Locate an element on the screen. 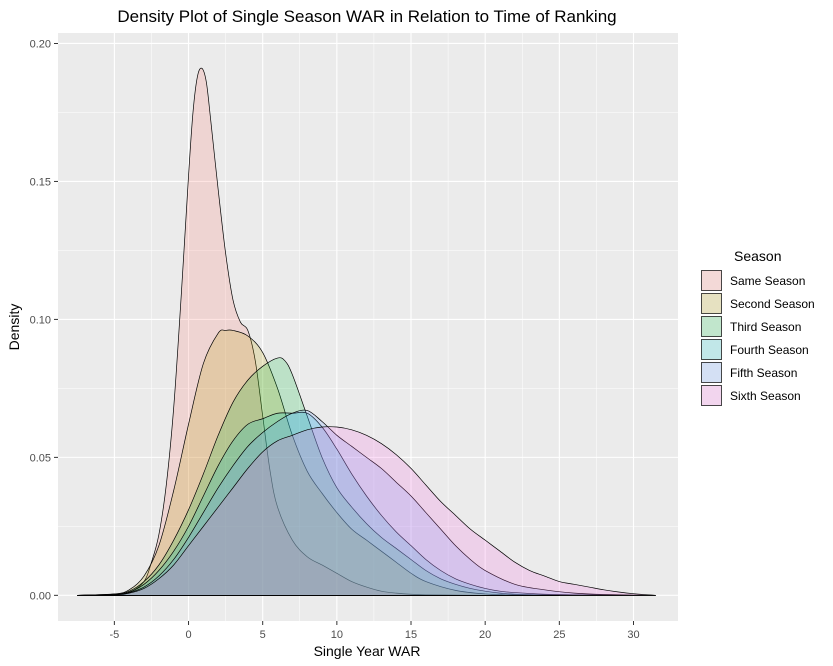 The image size is (833, 666). legend-title: Season is located at coordinates (757, 256).